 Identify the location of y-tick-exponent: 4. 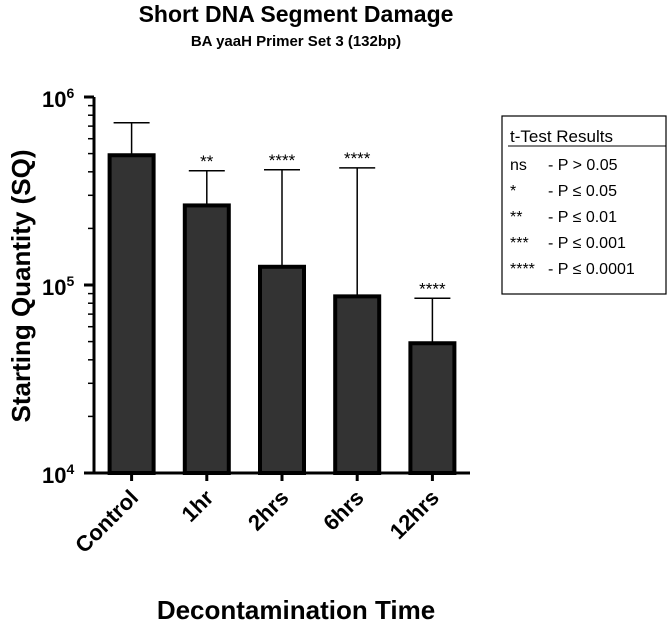
(70, 469).